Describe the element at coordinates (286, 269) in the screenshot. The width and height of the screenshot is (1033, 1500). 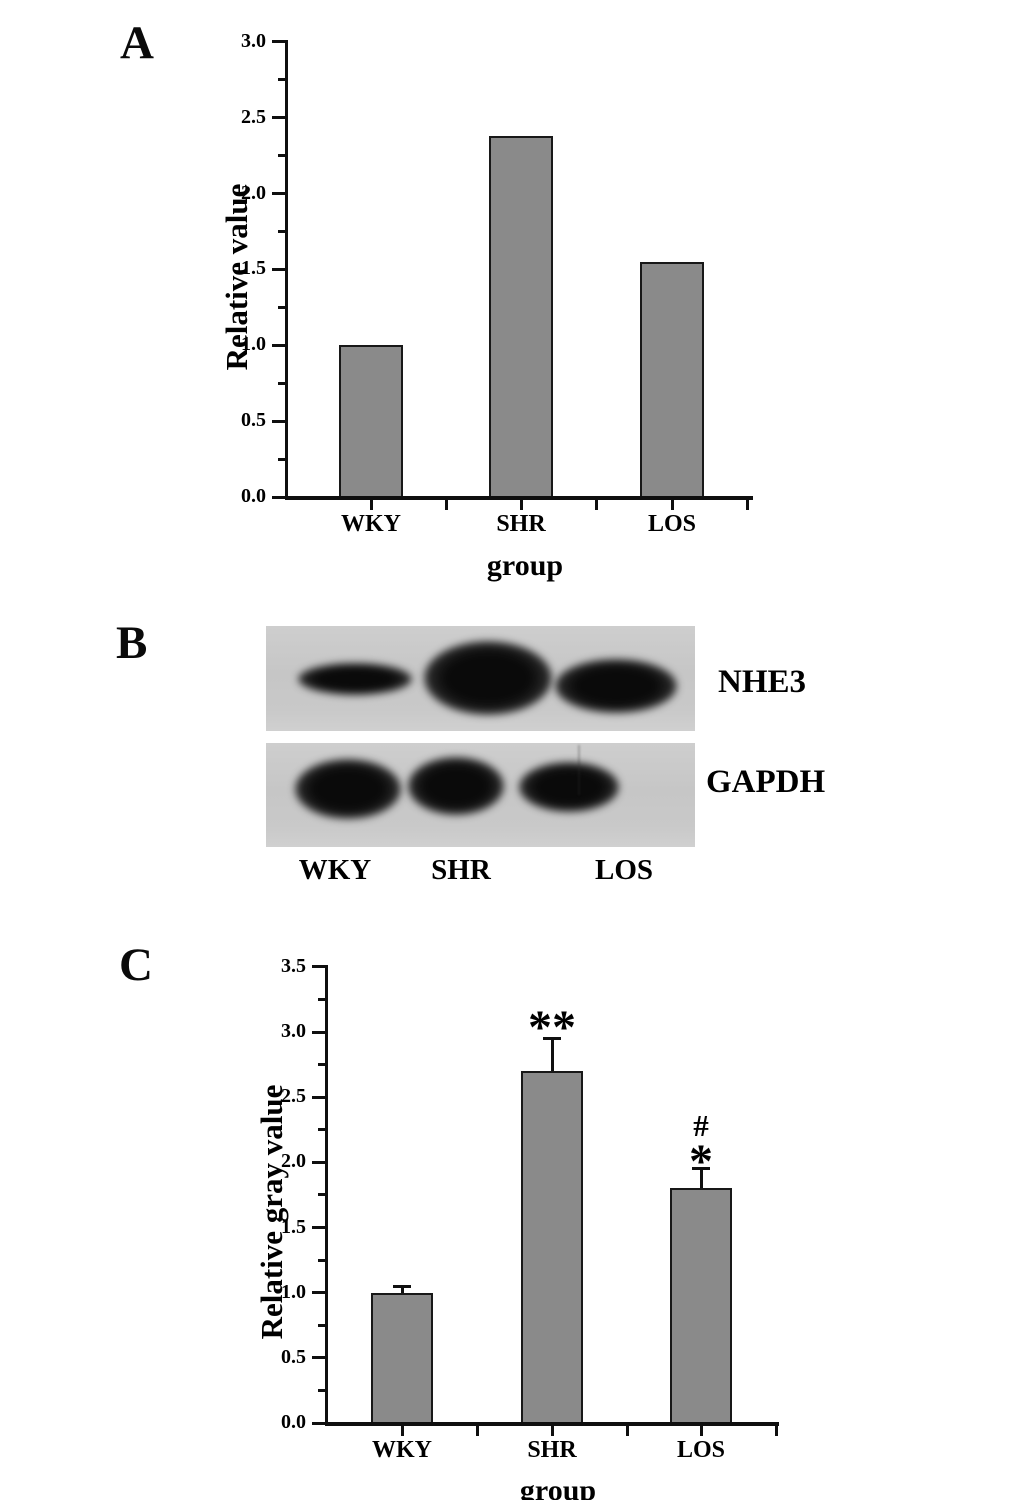
I see `panel-a-y-axis-line` at that location.